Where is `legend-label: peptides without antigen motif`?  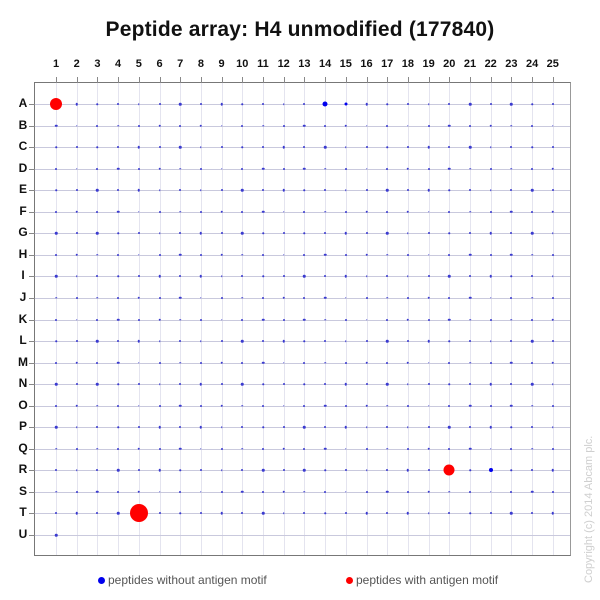
legend-label: peptides without antigen motif is located at coordinates (187, 580).